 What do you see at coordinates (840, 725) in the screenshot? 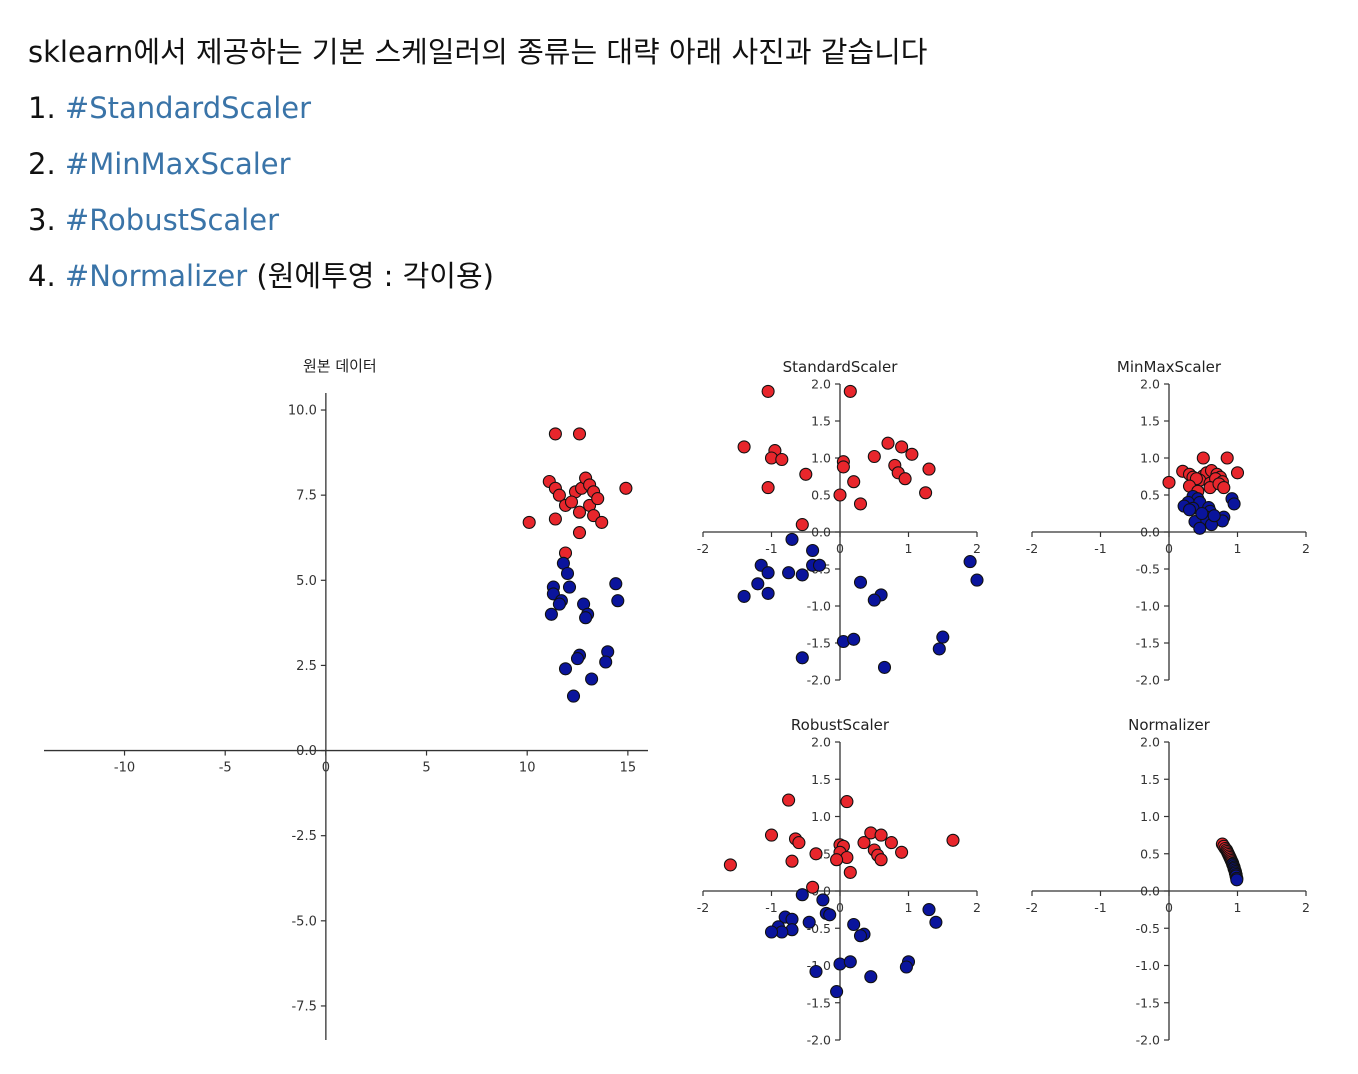
I see `panel-title: RobustScaler` at bounding box center [840, 725].